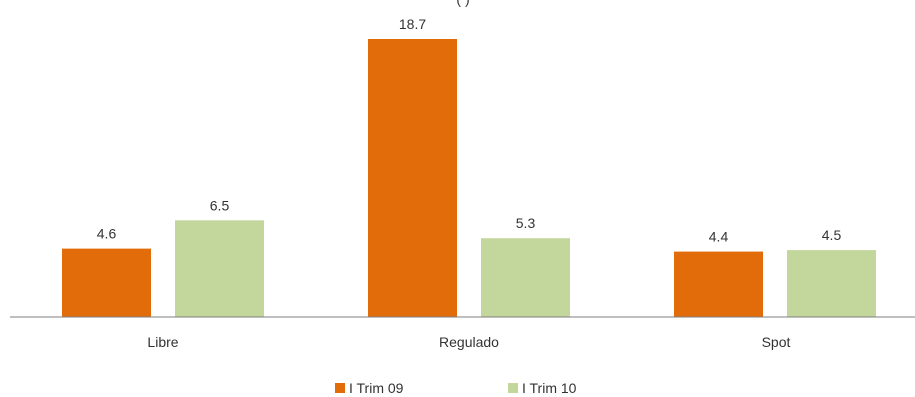 This screenshot has width=915, height=397. What do you see at coordinates (462, 3) in the screenshot?
I see `chart-title: ( )` at bounding box center [462, 3].